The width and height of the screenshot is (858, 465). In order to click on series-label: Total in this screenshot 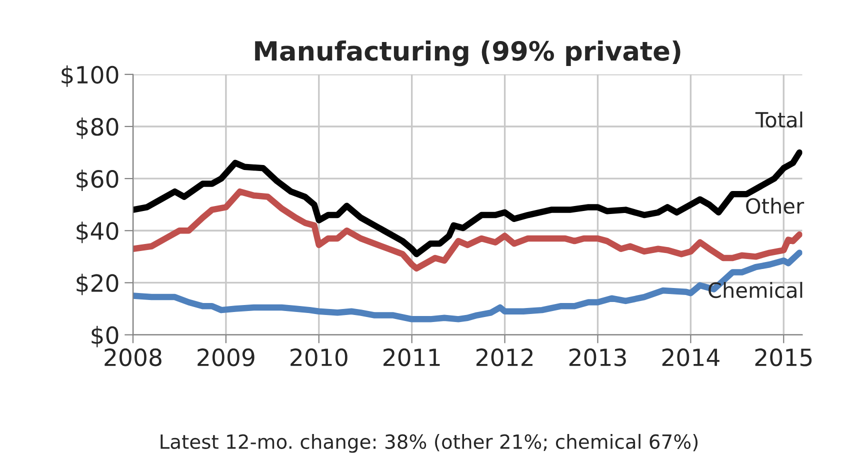, I will do `click(778, 120)`.